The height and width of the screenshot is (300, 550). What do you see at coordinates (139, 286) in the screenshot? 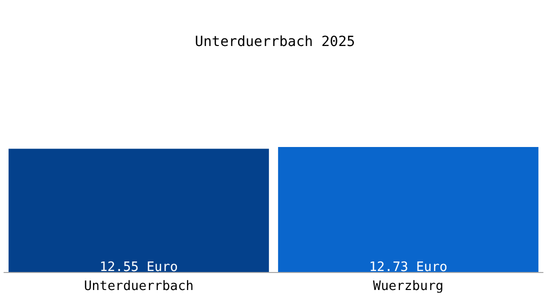
I see `x-tick-label: Unterduerrbach` at bounding box center [139, 286].